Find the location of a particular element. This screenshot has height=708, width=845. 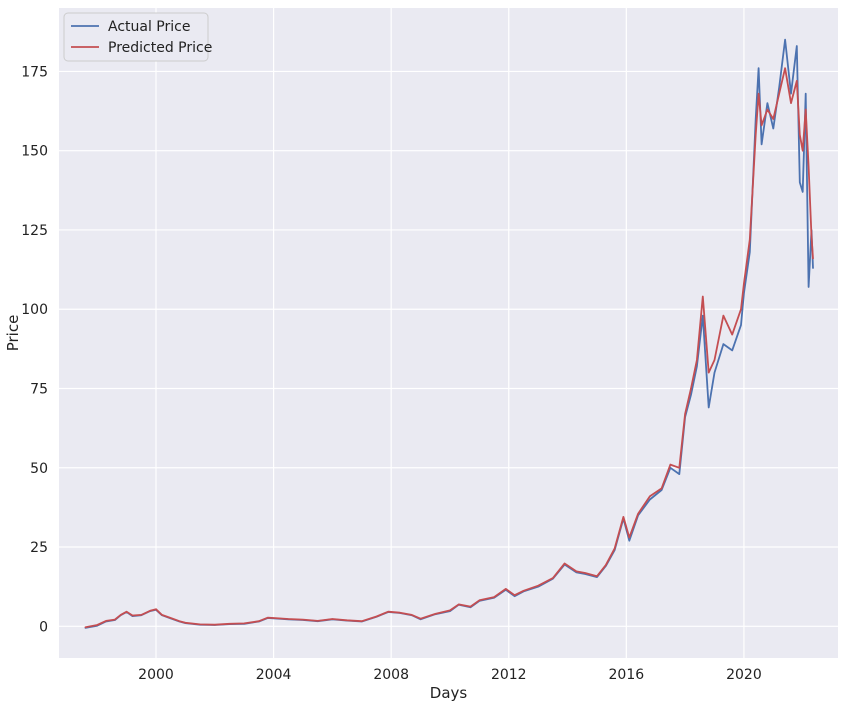

x-tick-label: 2008 is located at coordinates (391, 675).